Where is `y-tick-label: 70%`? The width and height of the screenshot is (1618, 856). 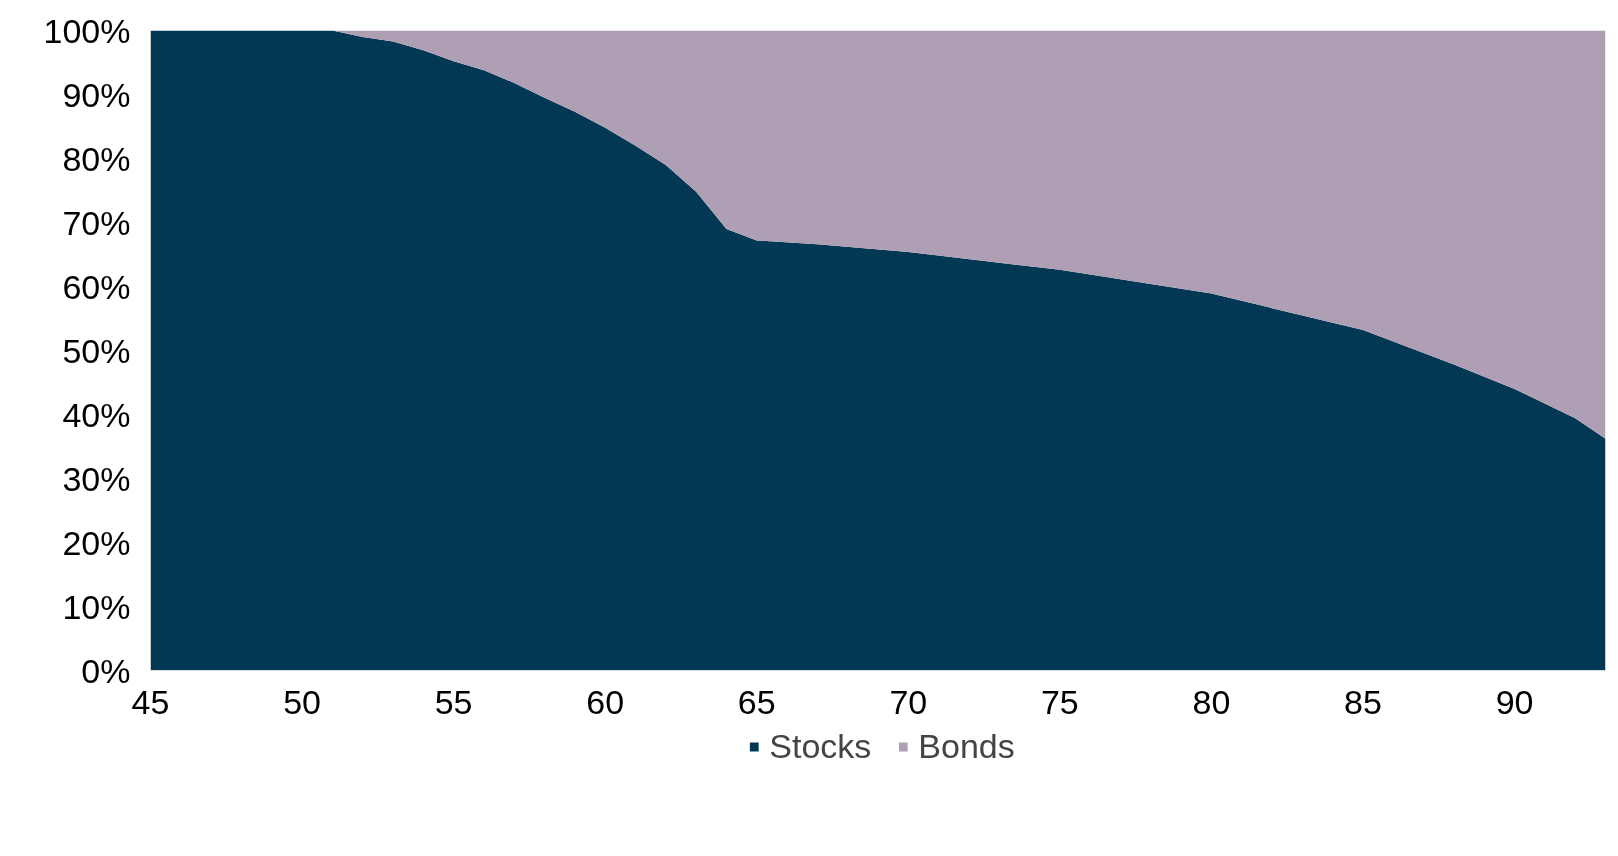
y-tick-label: 70% is located at coordinates (96, 222).